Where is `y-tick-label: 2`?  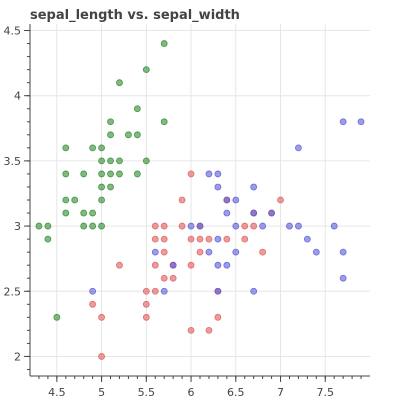 y-tick-label: 2 is located at coordinates (17, 356).